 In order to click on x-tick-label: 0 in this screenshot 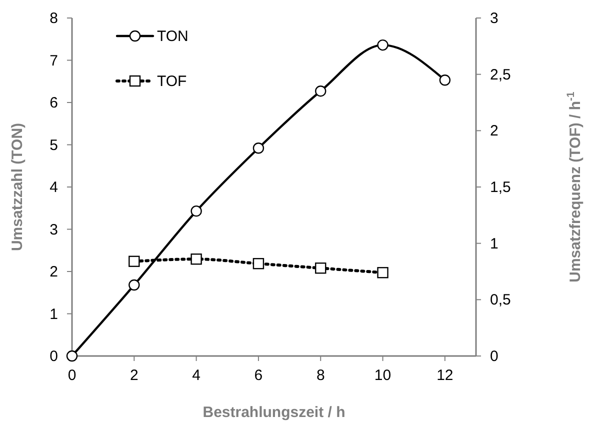, I will do `click(72, 375)`.